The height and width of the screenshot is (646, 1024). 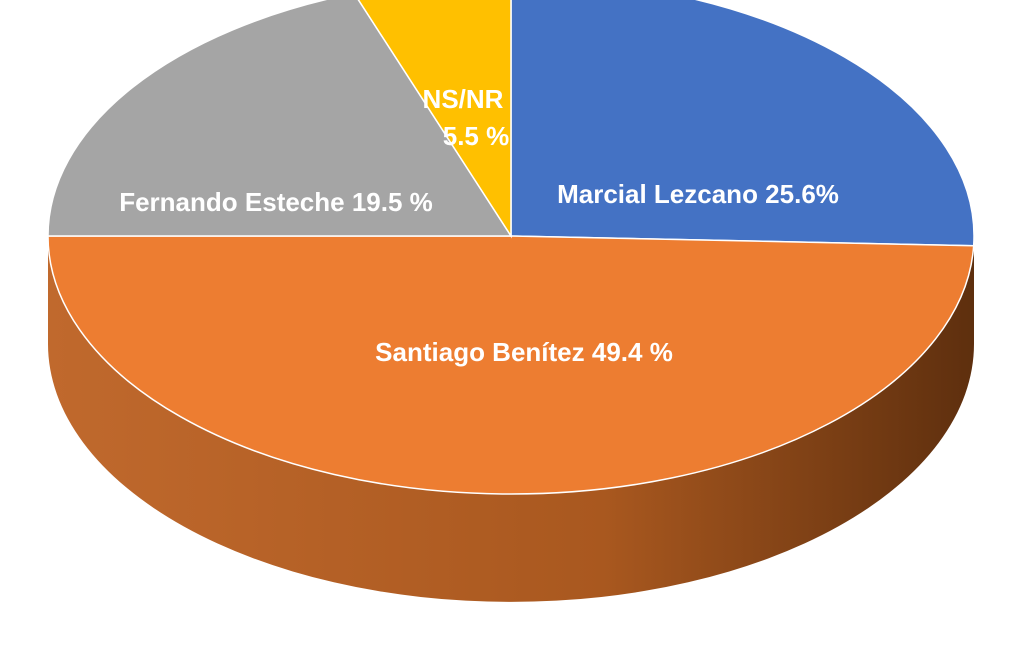 What do you see at coordinates (276, 202) in the screenshot?
I see `slice-label-fernando-esteche: Fernando Esteche 19.5 %` at bounding box center [276, 202].